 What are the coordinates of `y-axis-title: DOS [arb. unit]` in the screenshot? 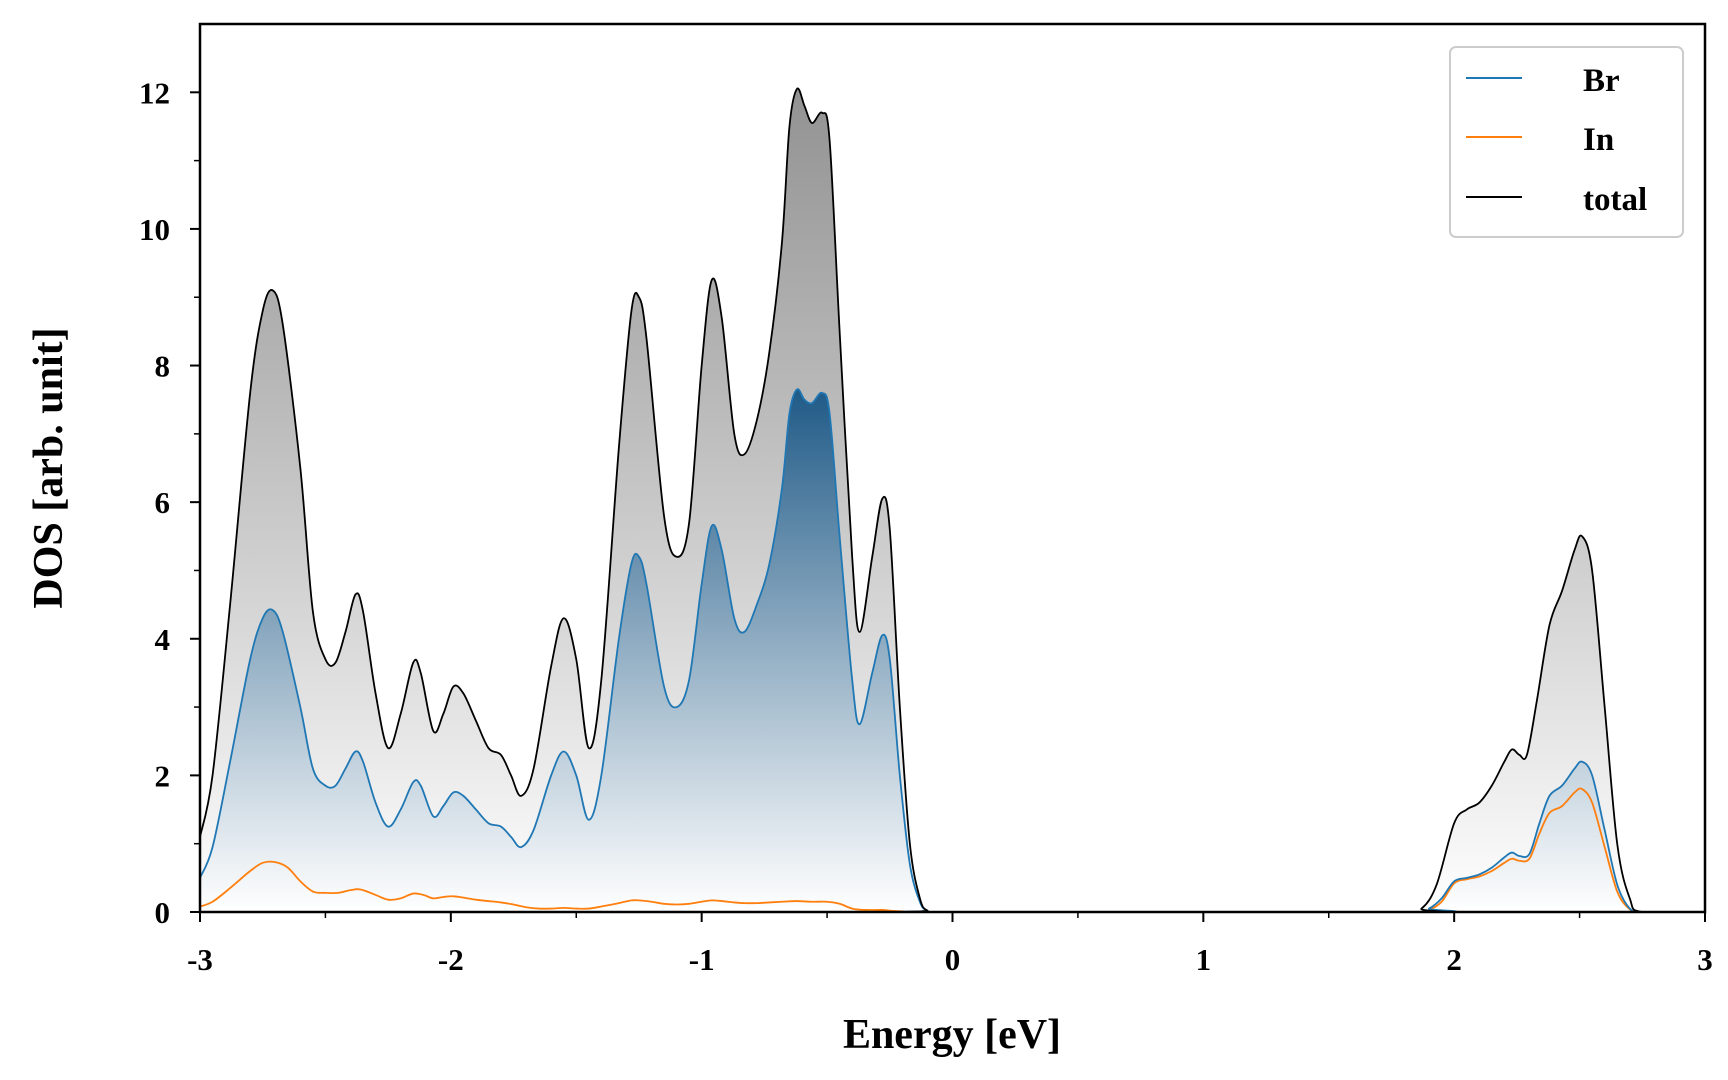 It's located at (49, 467).